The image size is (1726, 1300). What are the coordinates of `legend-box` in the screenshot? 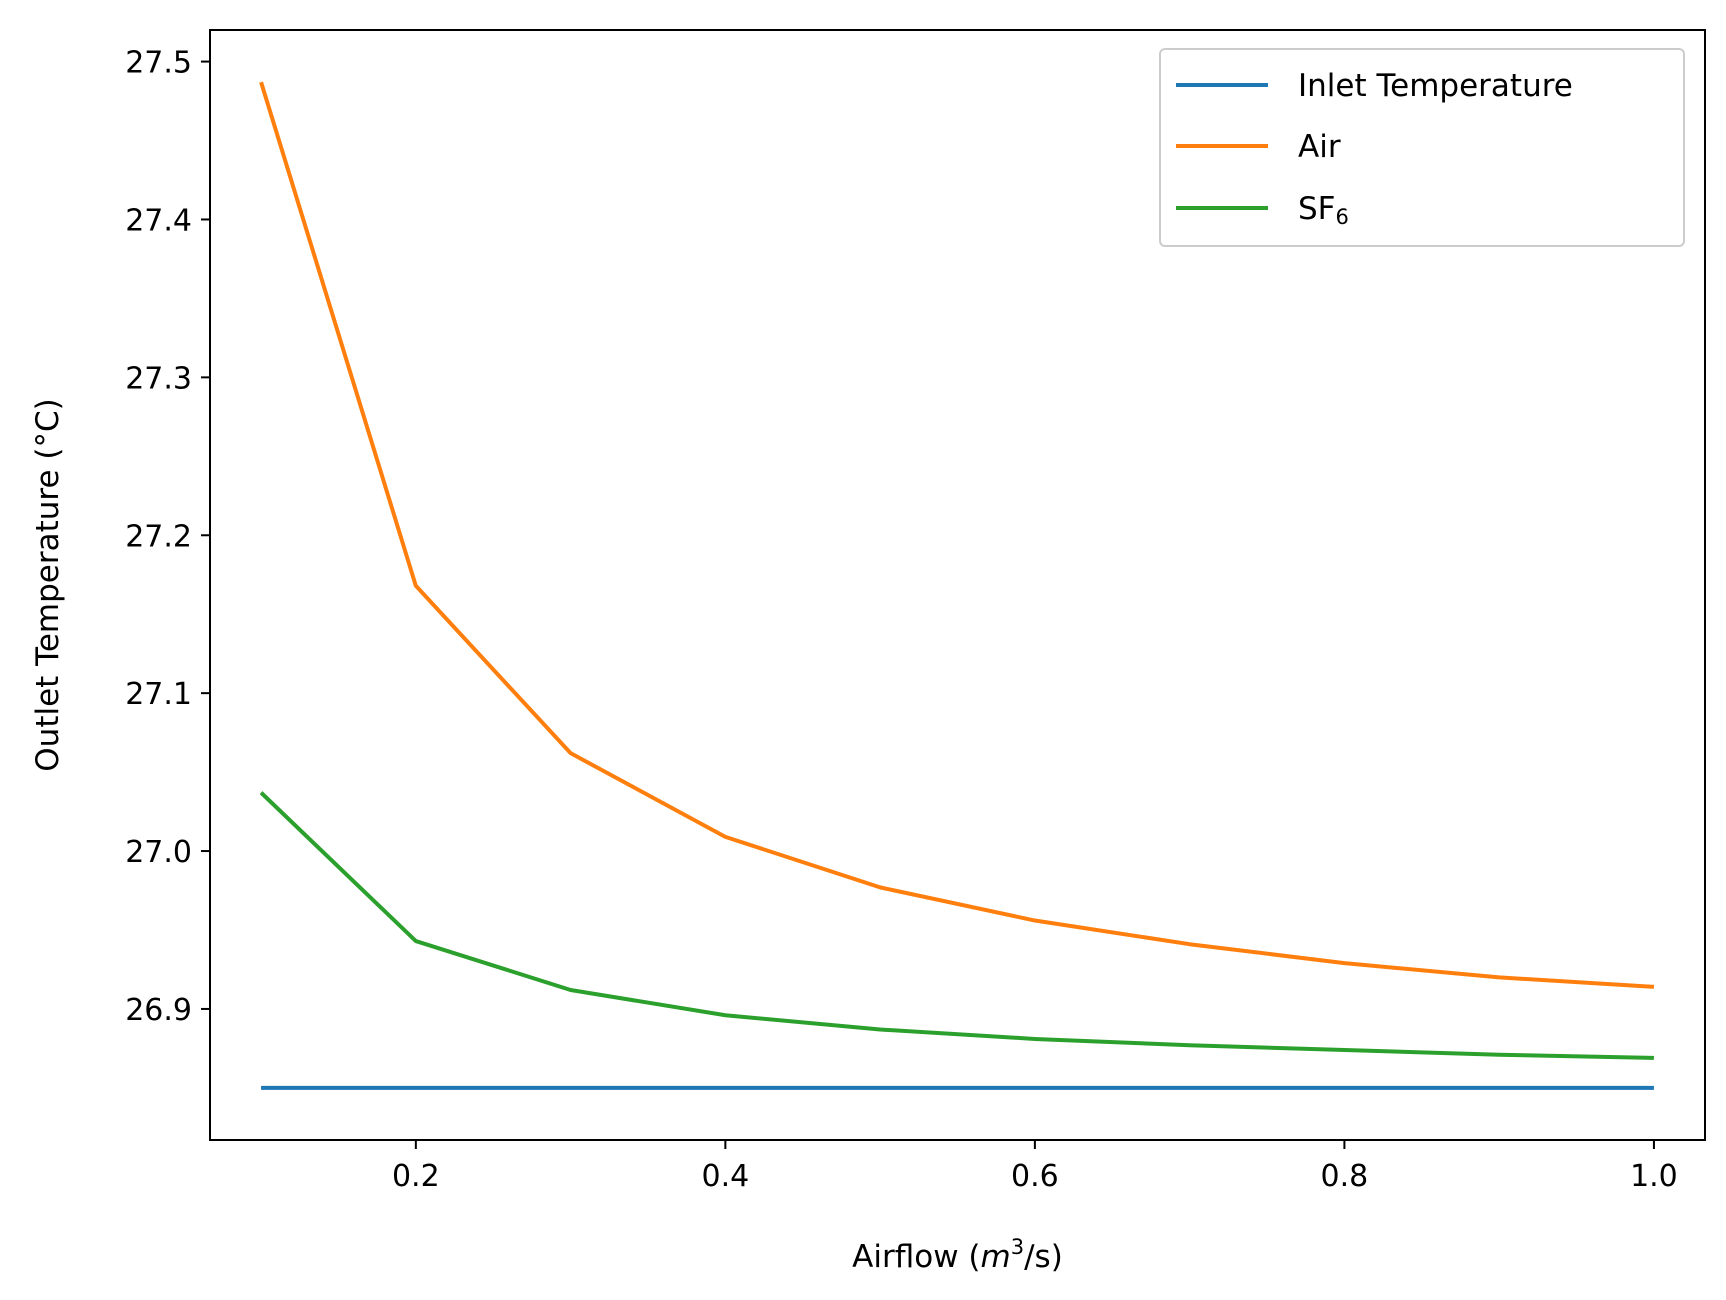 It's located at (1422, 147).